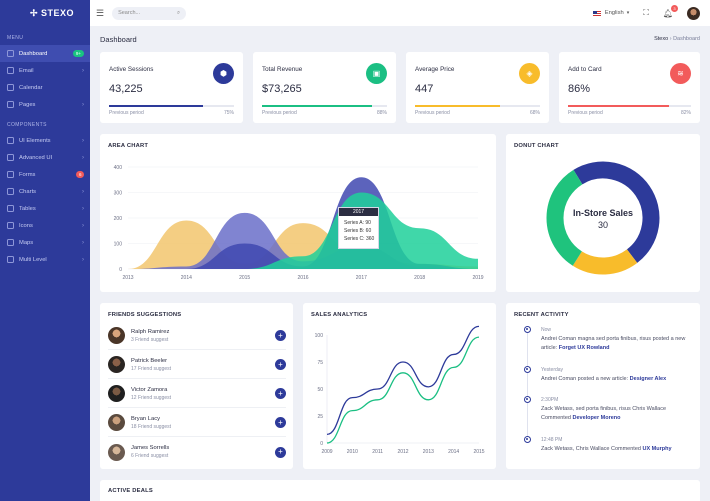 The height and width of the screenshot is (501, 710). What do you see at coordinates (28, 191) in the screenshot?
I see `sidebar-item-label: Charts` at bounding box center [28, 191].